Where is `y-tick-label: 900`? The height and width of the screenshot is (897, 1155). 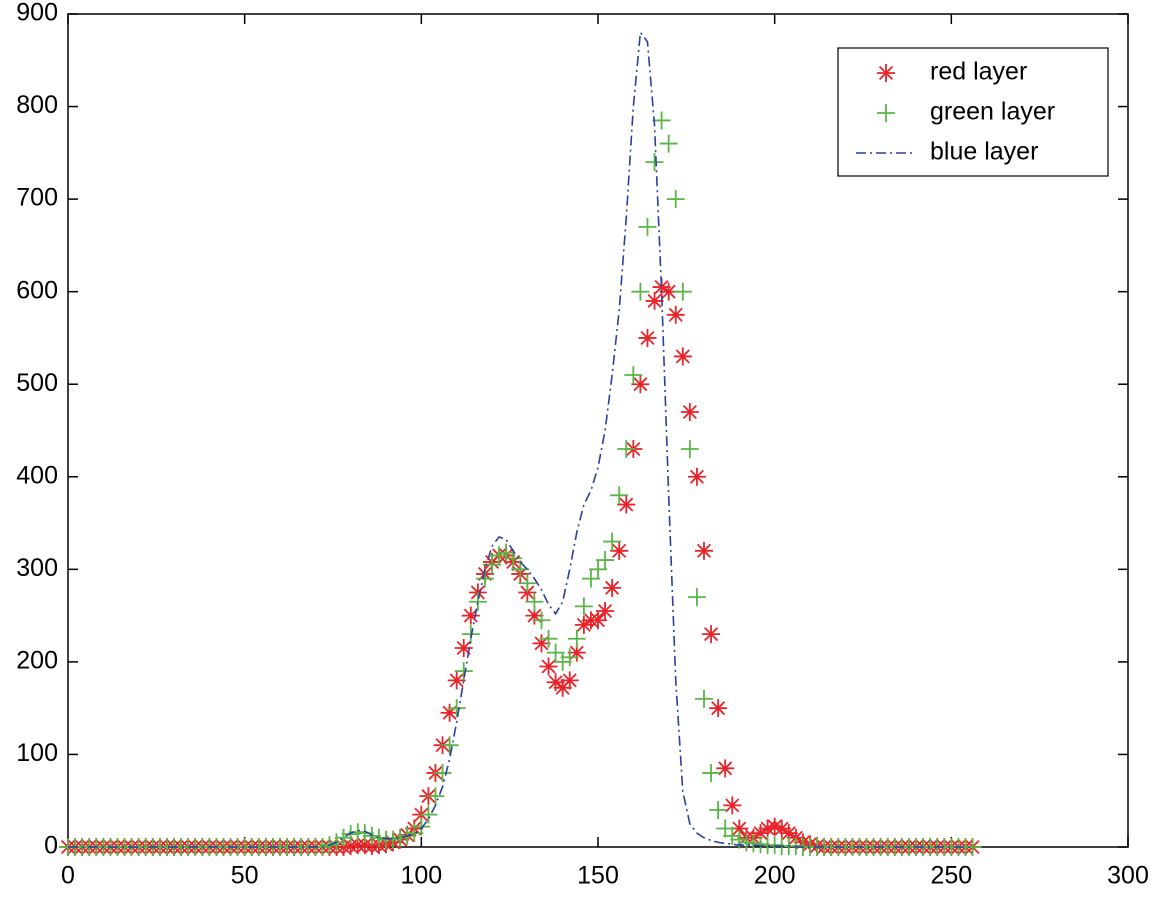 y-tick-label: 900 is located at coordinates (37, 13).